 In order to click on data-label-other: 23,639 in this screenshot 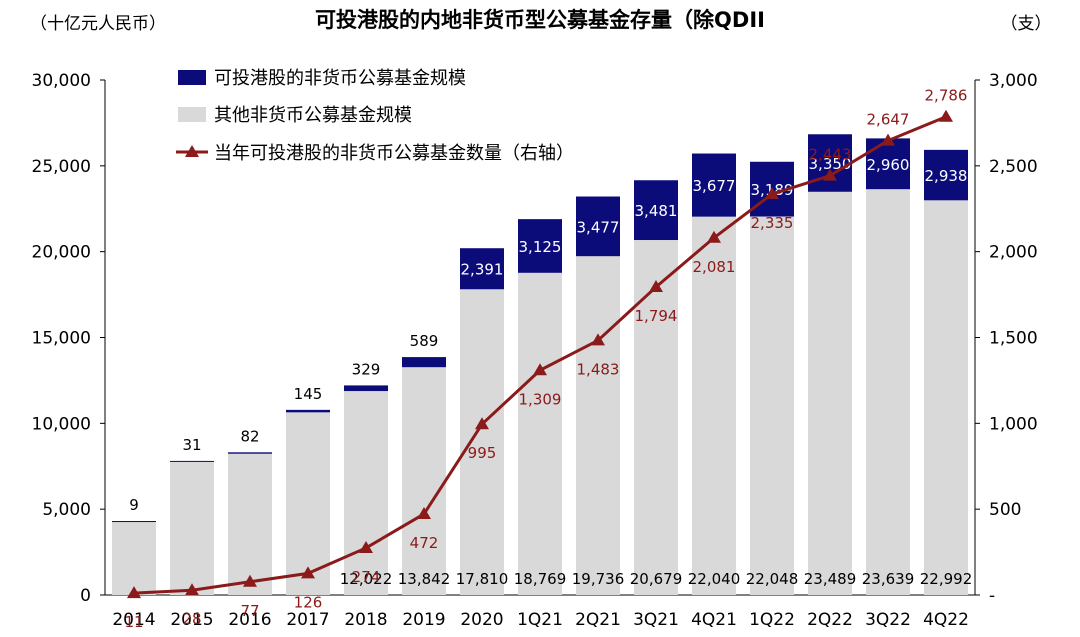, I will do `click(888, 579)`.